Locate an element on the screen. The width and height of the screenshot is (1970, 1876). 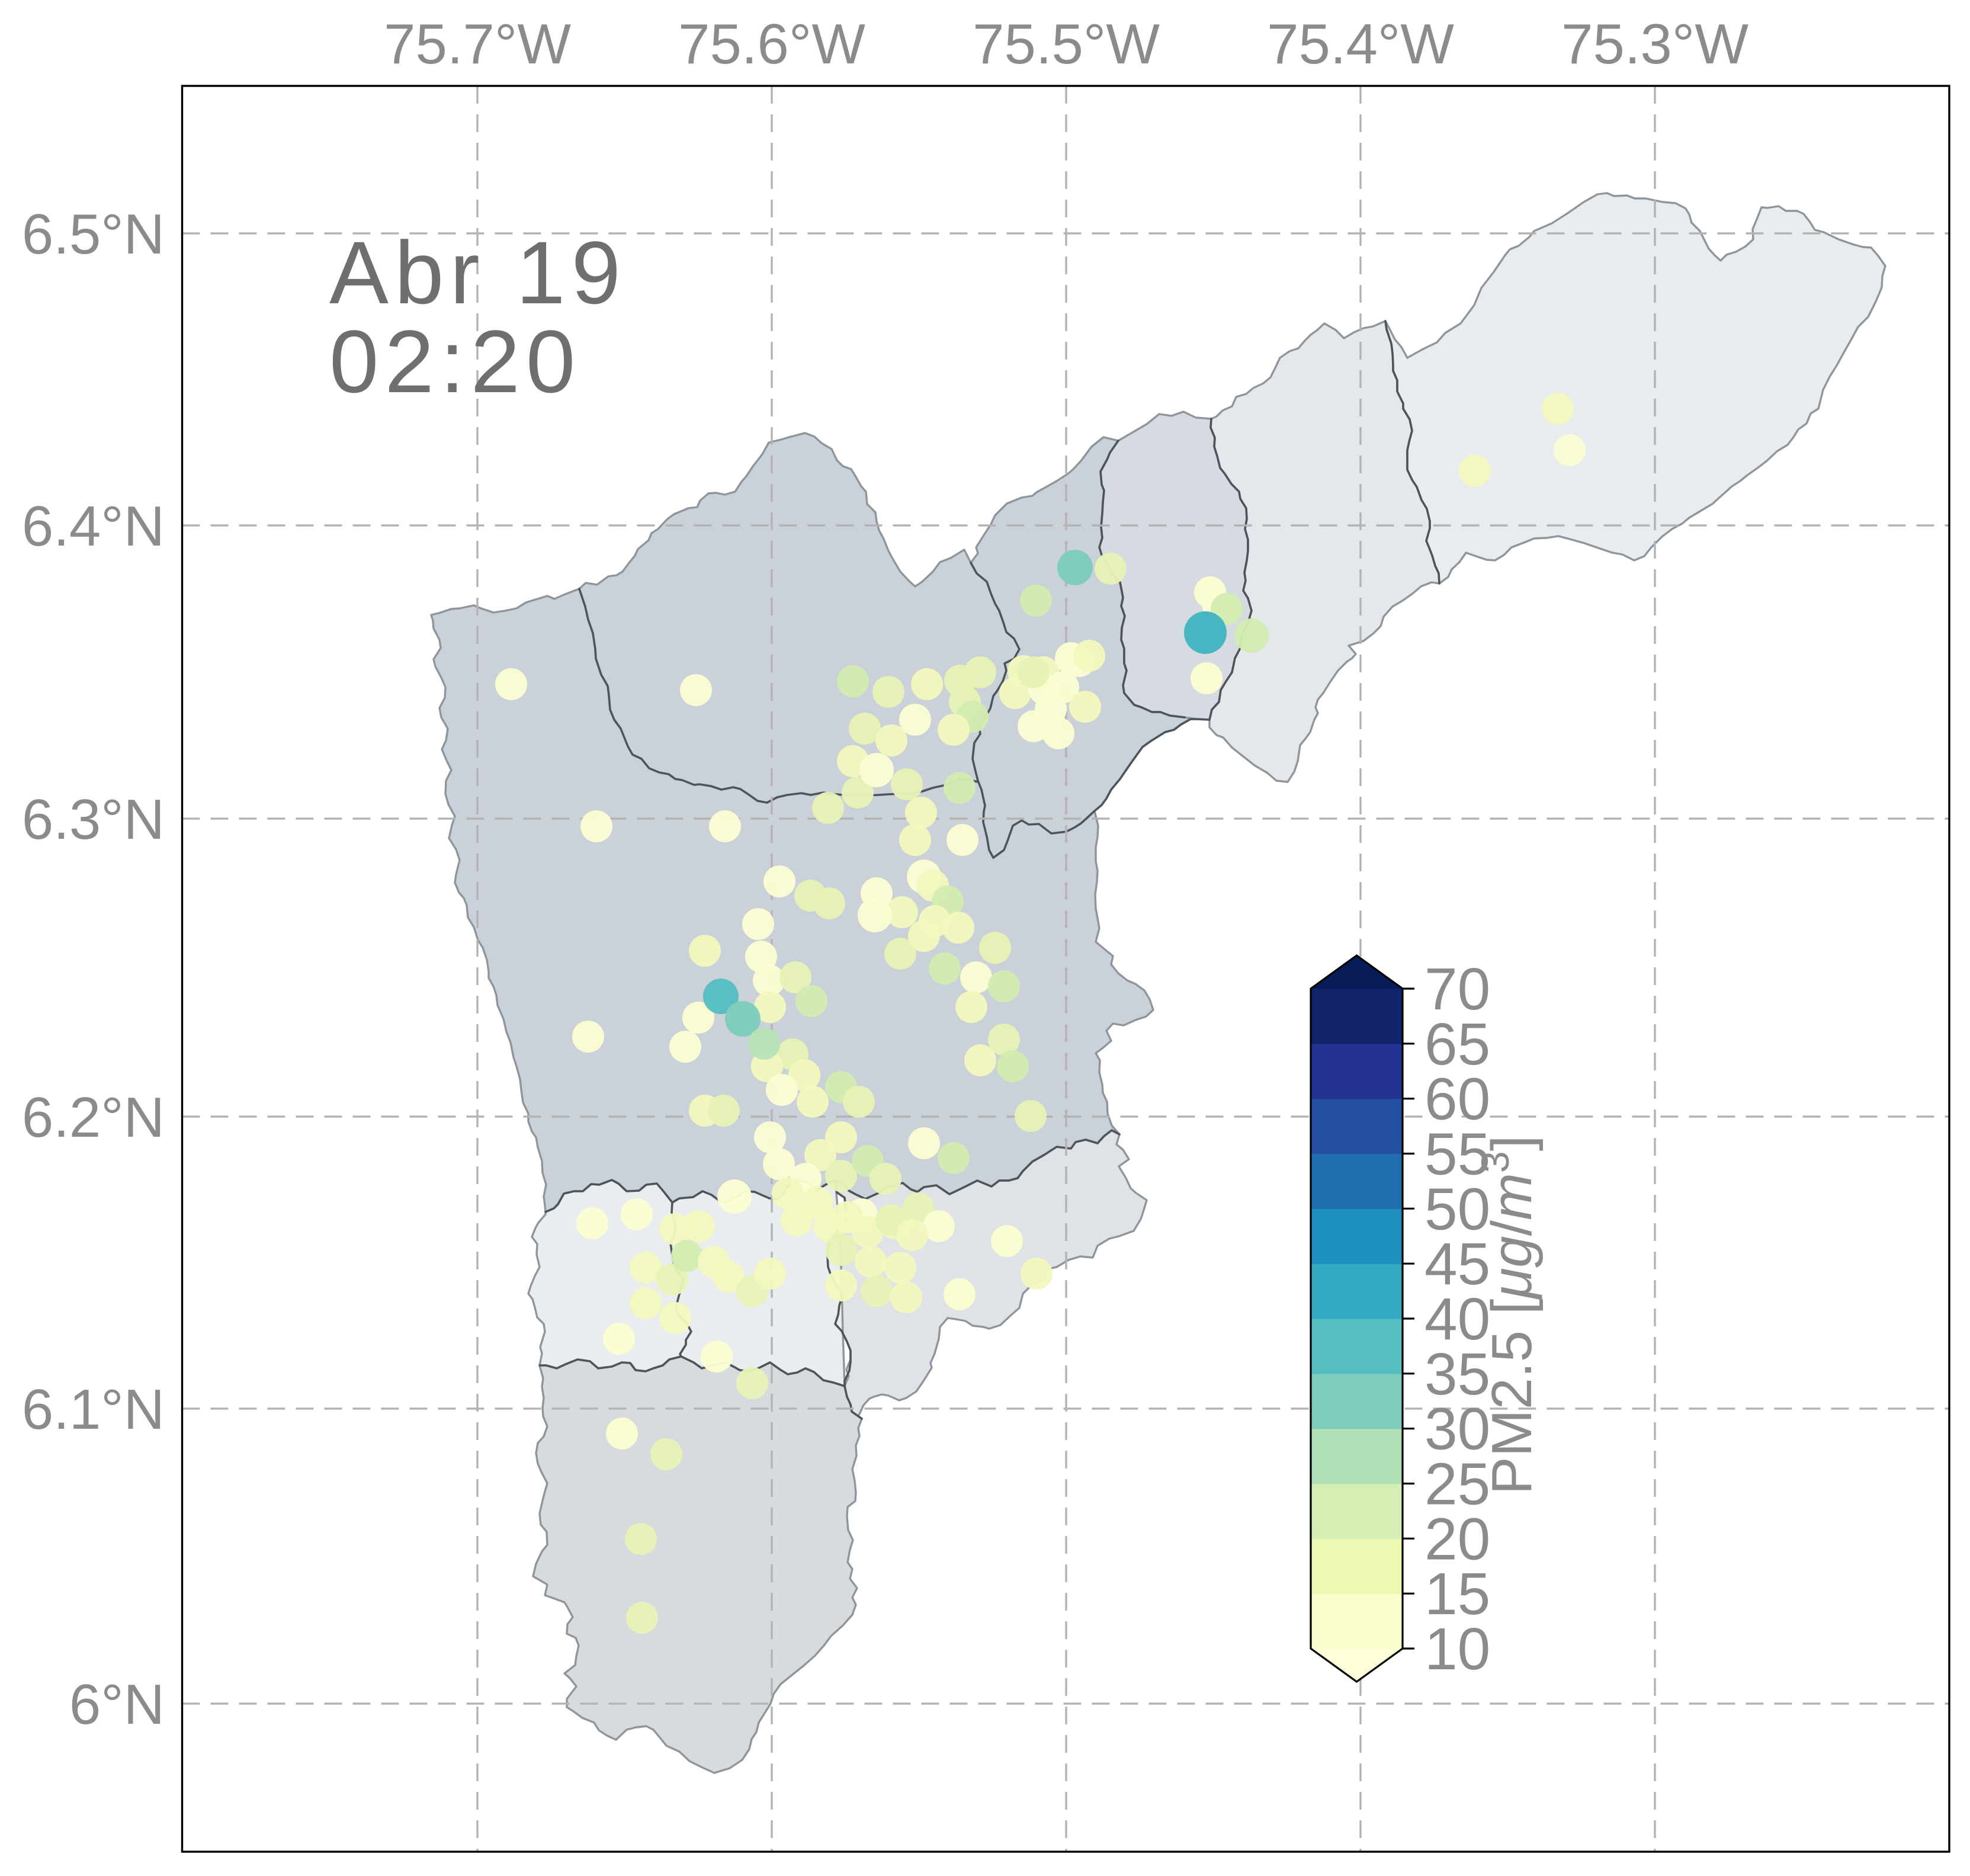
svg-text: 75.7°W is located at coordinates (477, 44).